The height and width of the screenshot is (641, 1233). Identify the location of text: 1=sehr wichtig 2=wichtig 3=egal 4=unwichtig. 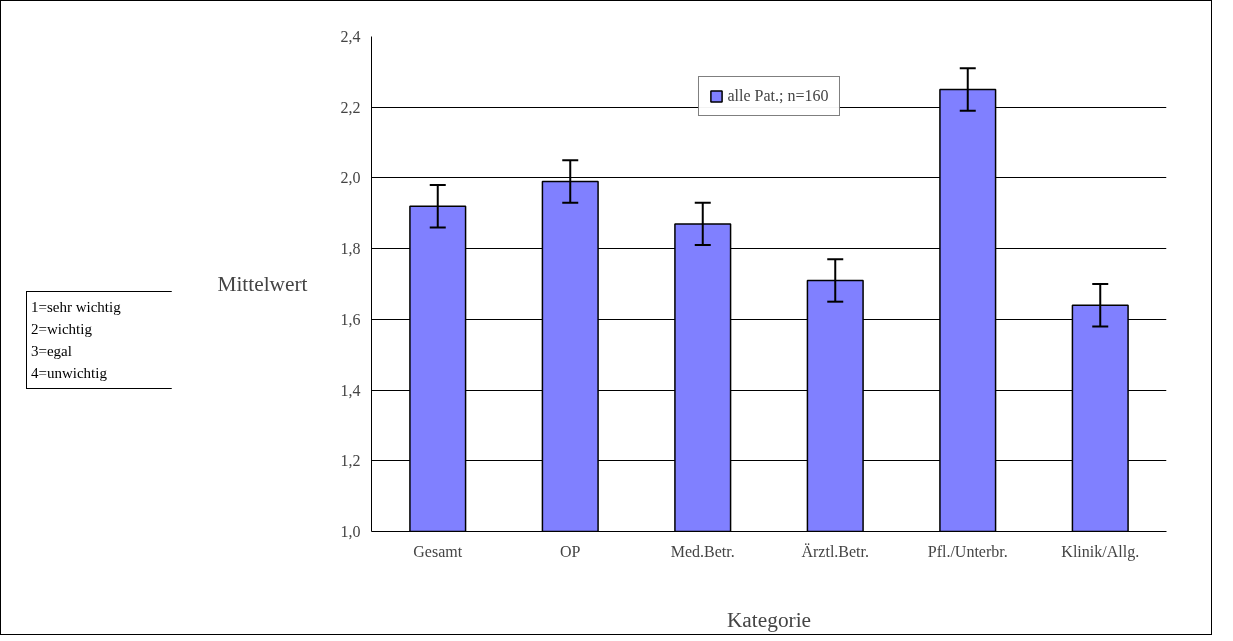
(76, 340).